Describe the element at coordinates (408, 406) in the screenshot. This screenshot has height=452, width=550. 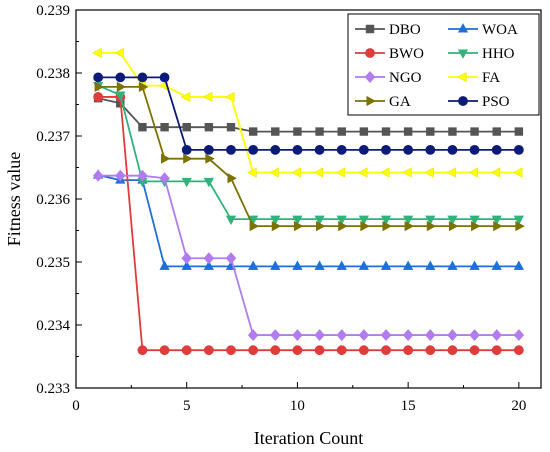
I see `x-tick-label: 15` at that location.